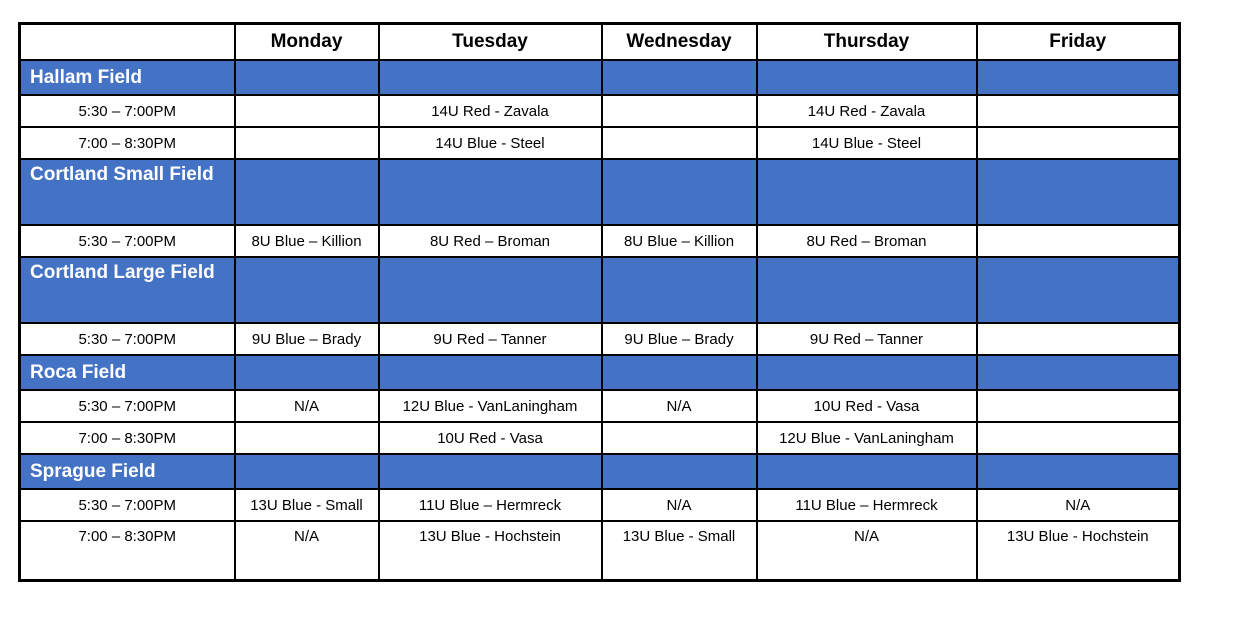 The height and width of the screenshot is (621, 1240). I want to click on schedule-cell-tuesday: 10U Red - Vasa, so click(490, 438).